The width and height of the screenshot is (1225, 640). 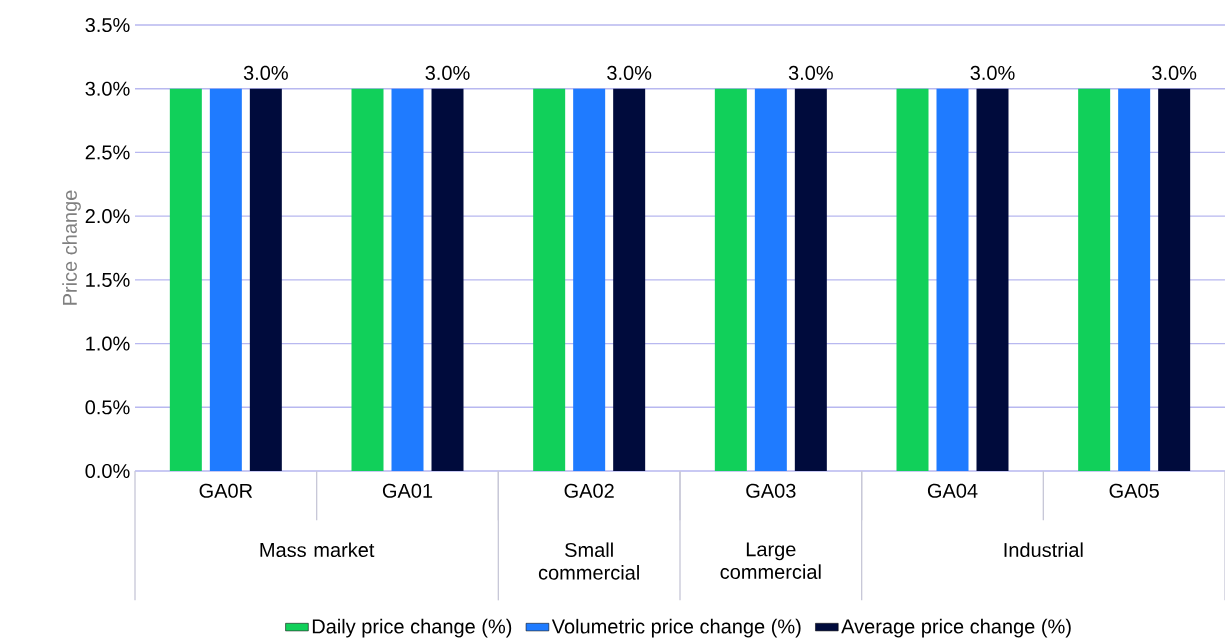 I want to click on x-tick-label: GA05, so click(x=1134, y=490).